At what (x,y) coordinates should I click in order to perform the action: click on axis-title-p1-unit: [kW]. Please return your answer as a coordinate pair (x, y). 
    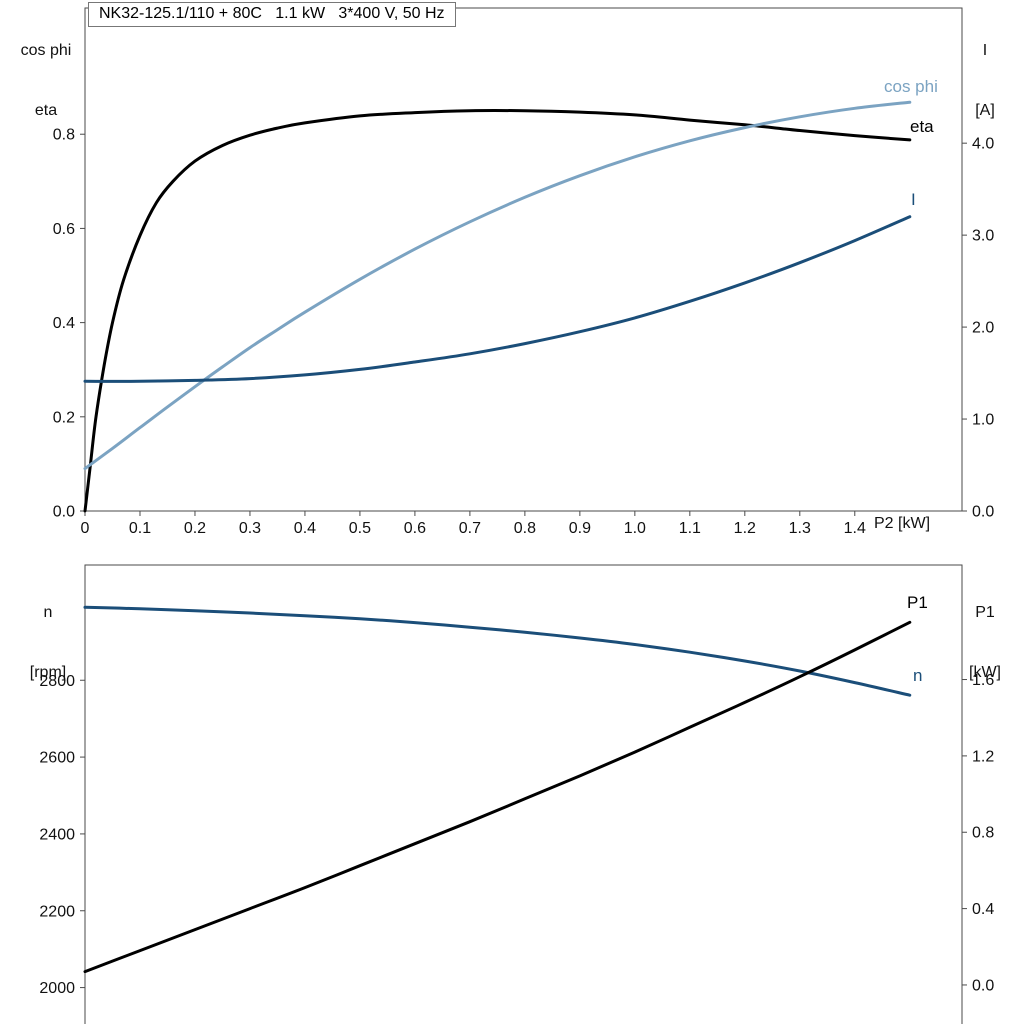
    Looking at the image, I should click on (985, 672).